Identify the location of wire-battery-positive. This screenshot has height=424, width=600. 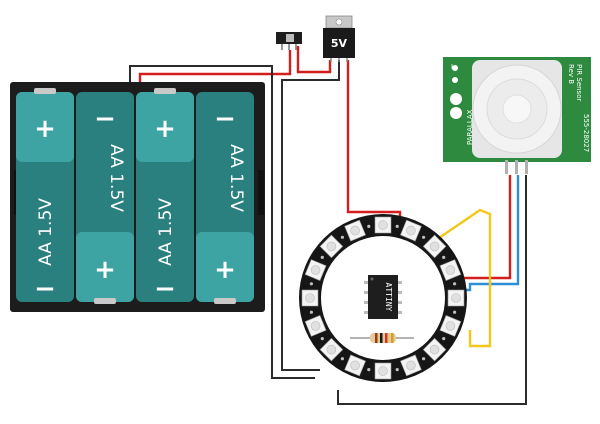
(215, 66).